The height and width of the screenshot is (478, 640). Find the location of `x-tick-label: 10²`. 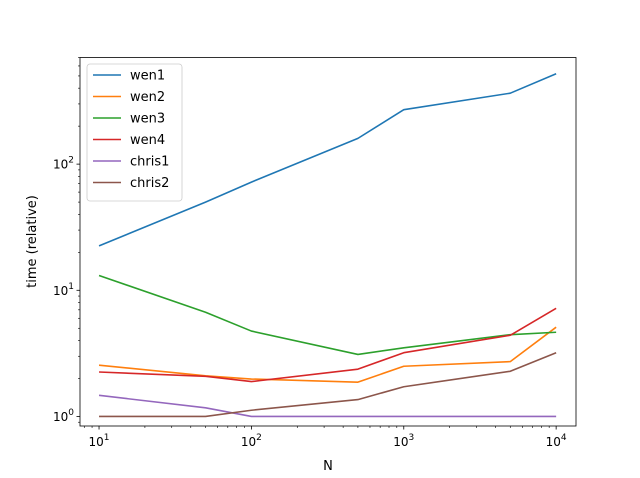

x-tick-label: 10² is located at coordinates (251, 441).